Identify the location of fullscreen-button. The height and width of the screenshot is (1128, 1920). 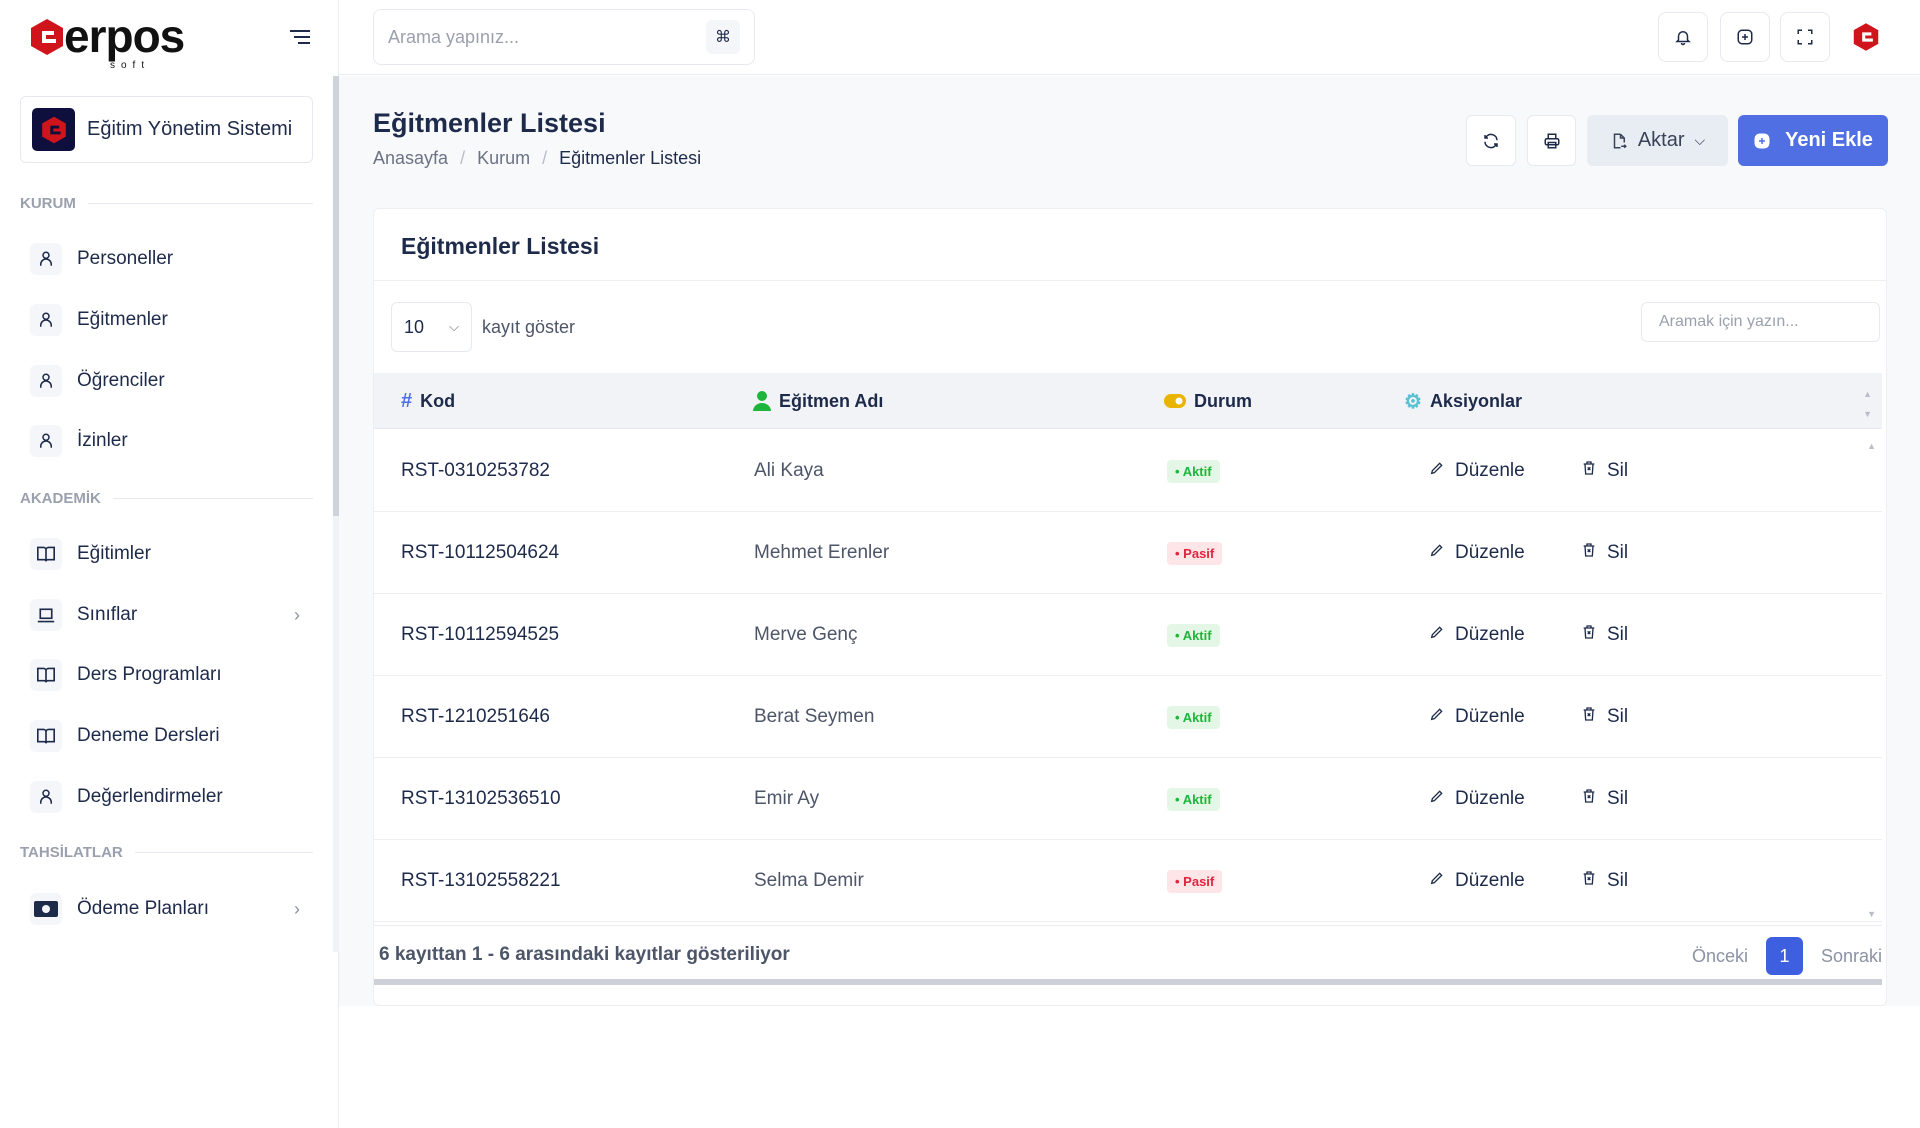
(1805, 37).